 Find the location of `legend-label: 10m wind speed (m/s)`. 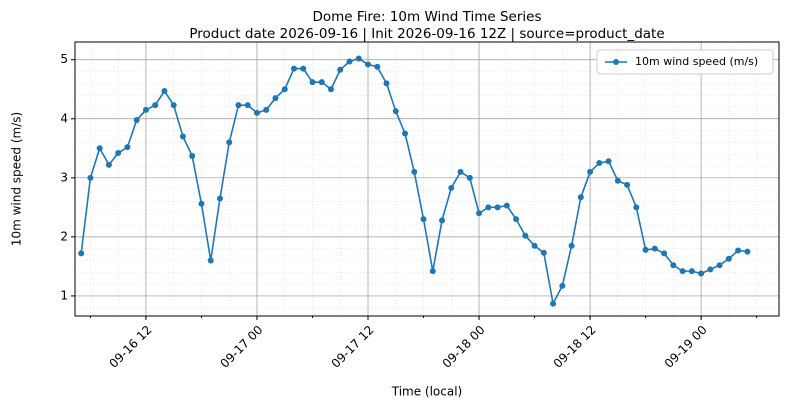

legend-label: 10m wind speed (m/s) is located at coordinates (696, 61).